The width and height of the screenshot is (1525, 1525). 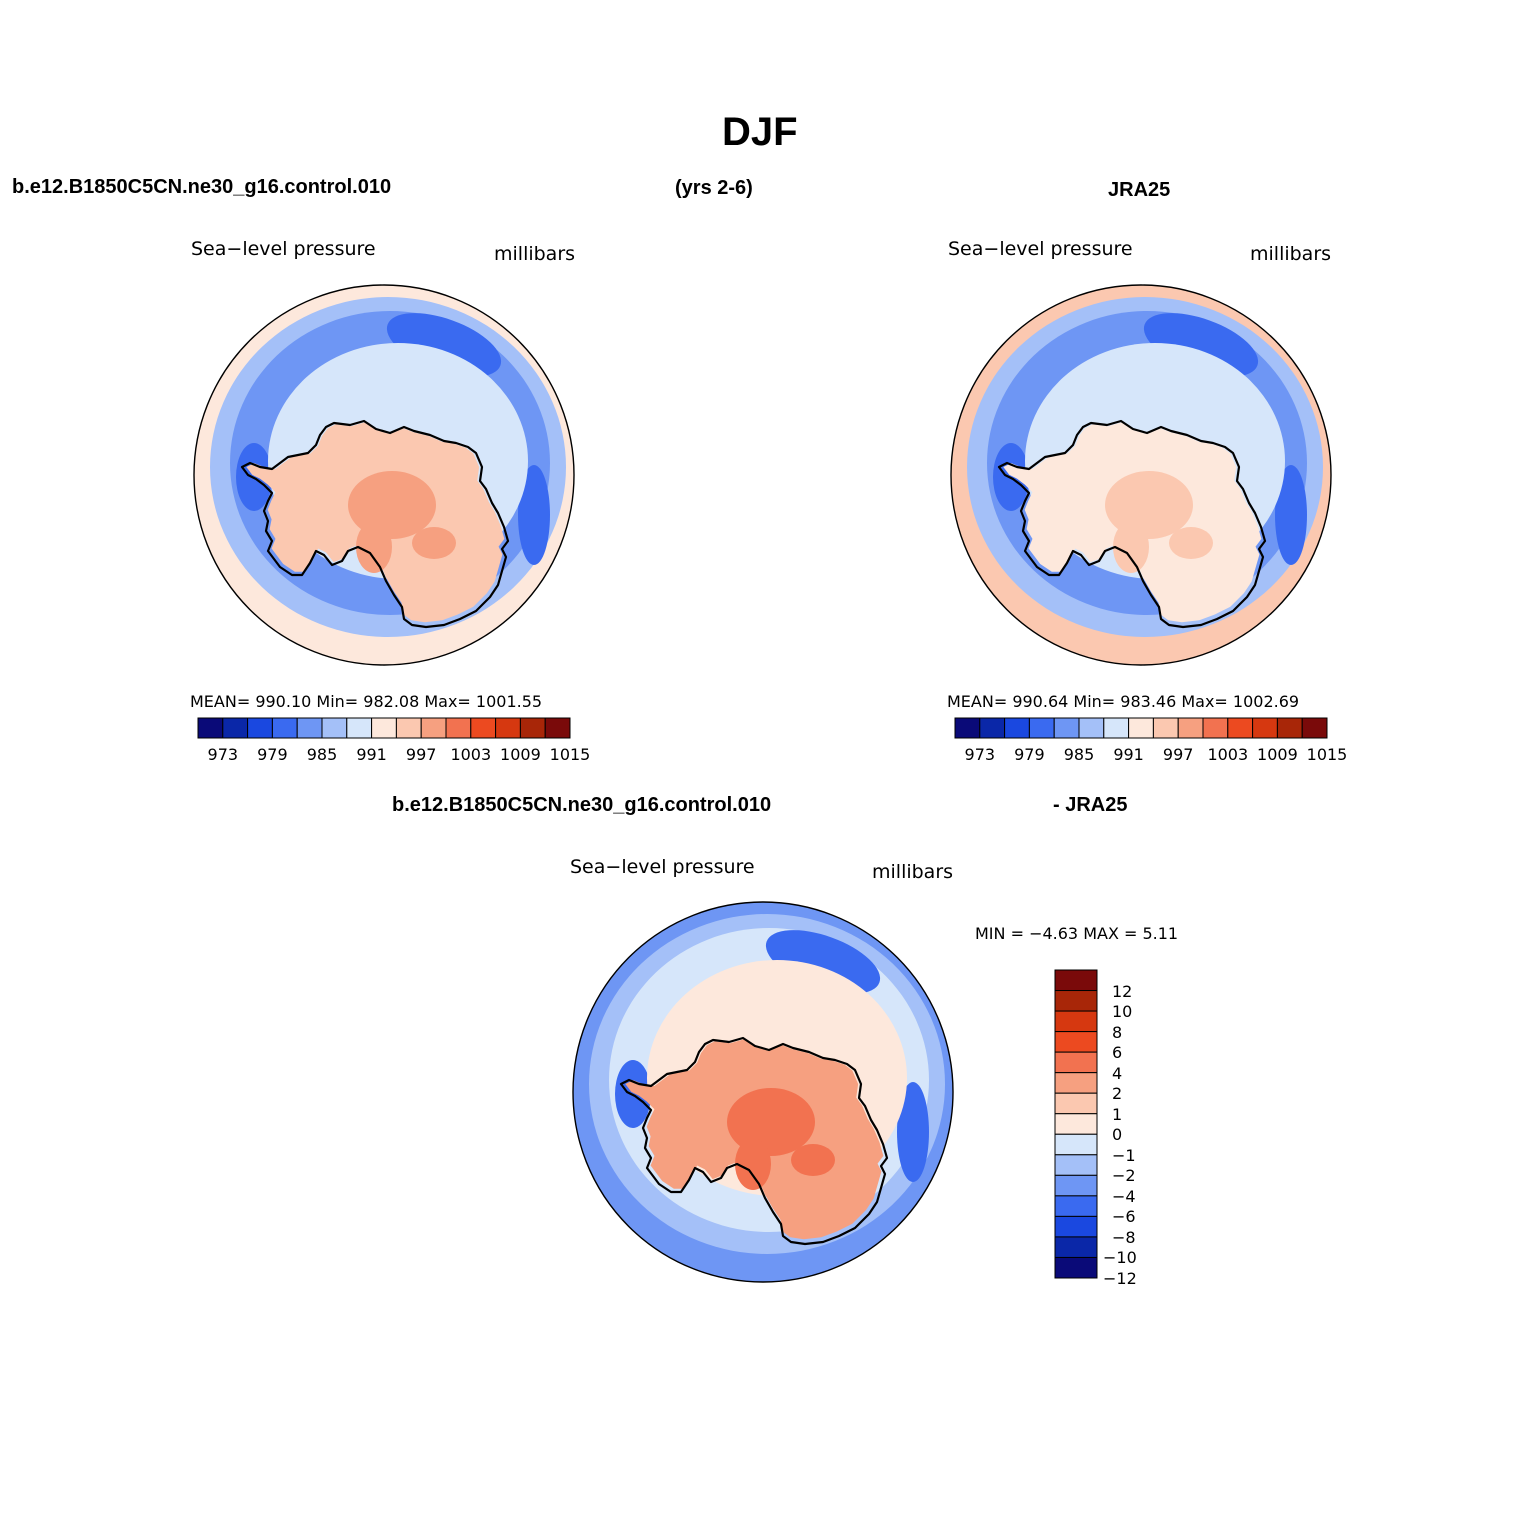 What do you see at coordinates (1123, 701) in the screenshot?
I see `panel-obs-stats: MEAN= 990.64 Min= 983.46 Max= 1002.69` at bounding box center [1123, 701].